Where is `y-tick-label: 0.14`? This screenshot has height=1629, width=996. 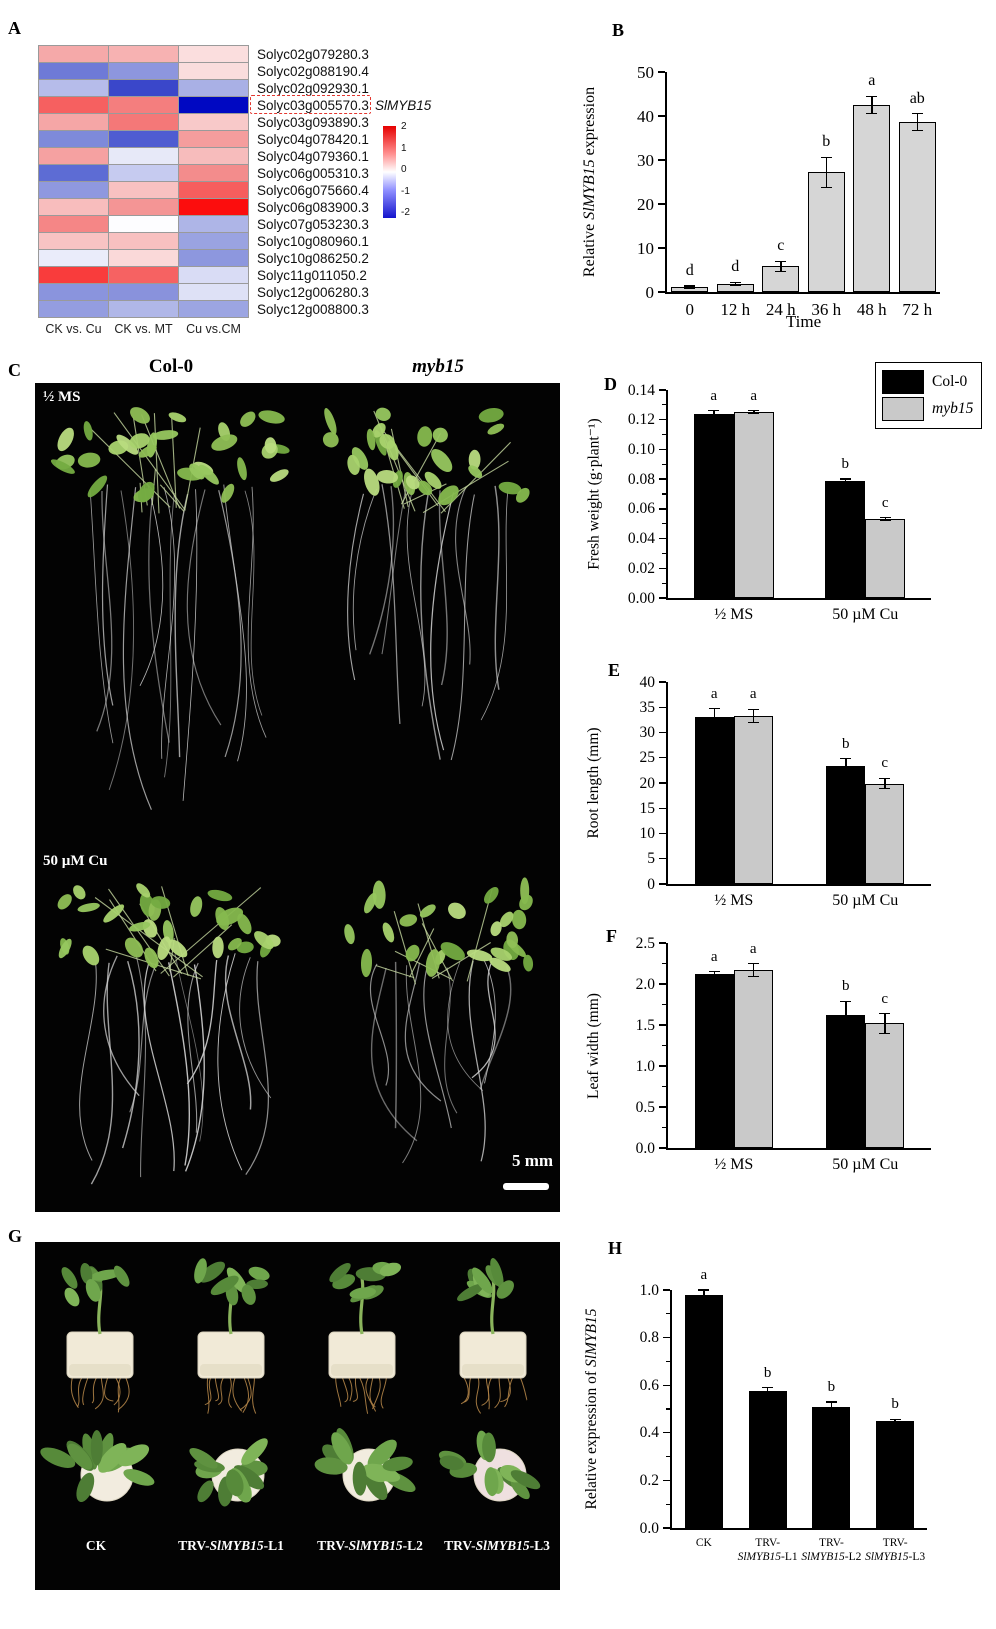 y-tick-label: 0.14 is located at coordinates (641, 390).